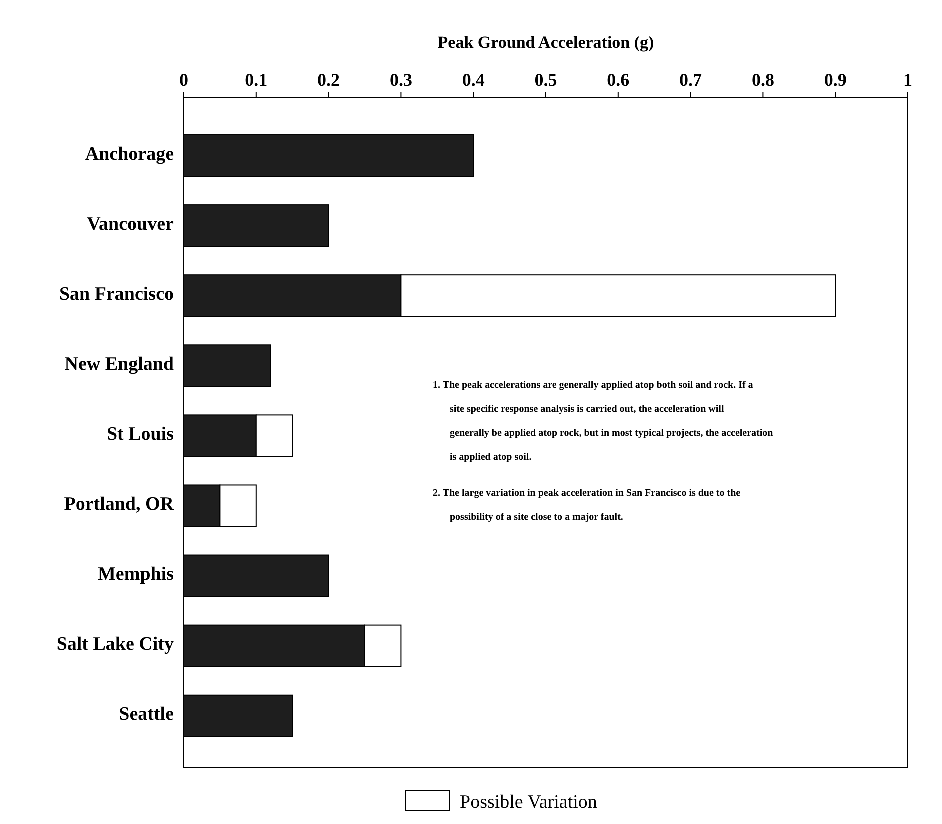 The width and height of the screenshot is (942, 824). I want to click on y-tick-label: Vancouver, so click(131, 224).